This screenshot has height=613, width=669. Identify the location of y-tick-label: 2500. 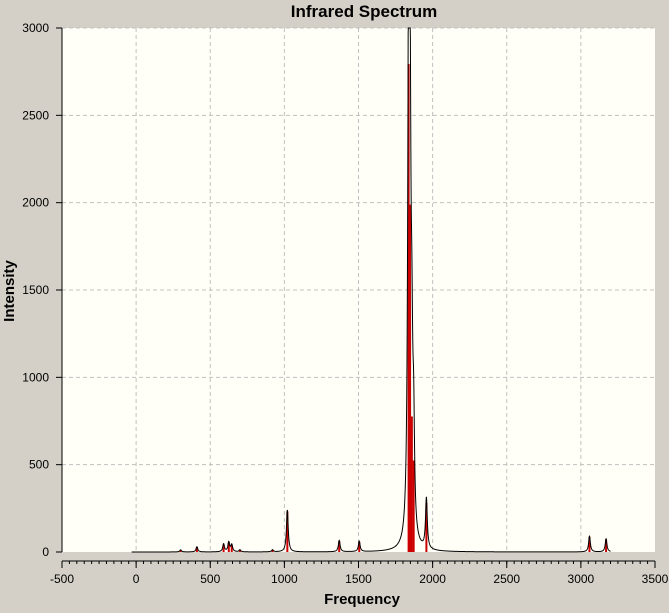
(35, 115).